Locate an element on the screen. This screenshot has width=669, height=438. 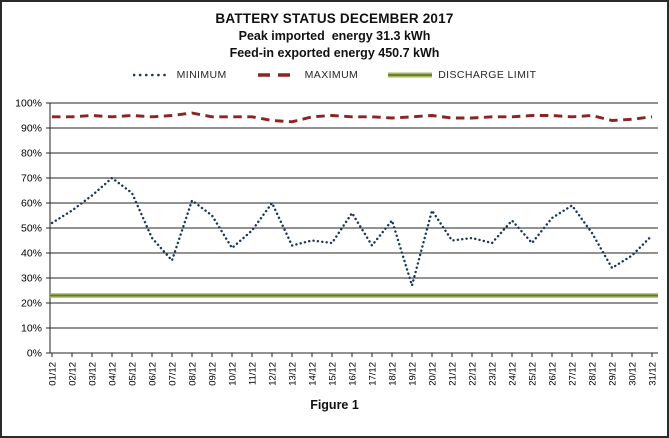
legend-item-minimum: MINIMUM is located at coordinates (179, 75).